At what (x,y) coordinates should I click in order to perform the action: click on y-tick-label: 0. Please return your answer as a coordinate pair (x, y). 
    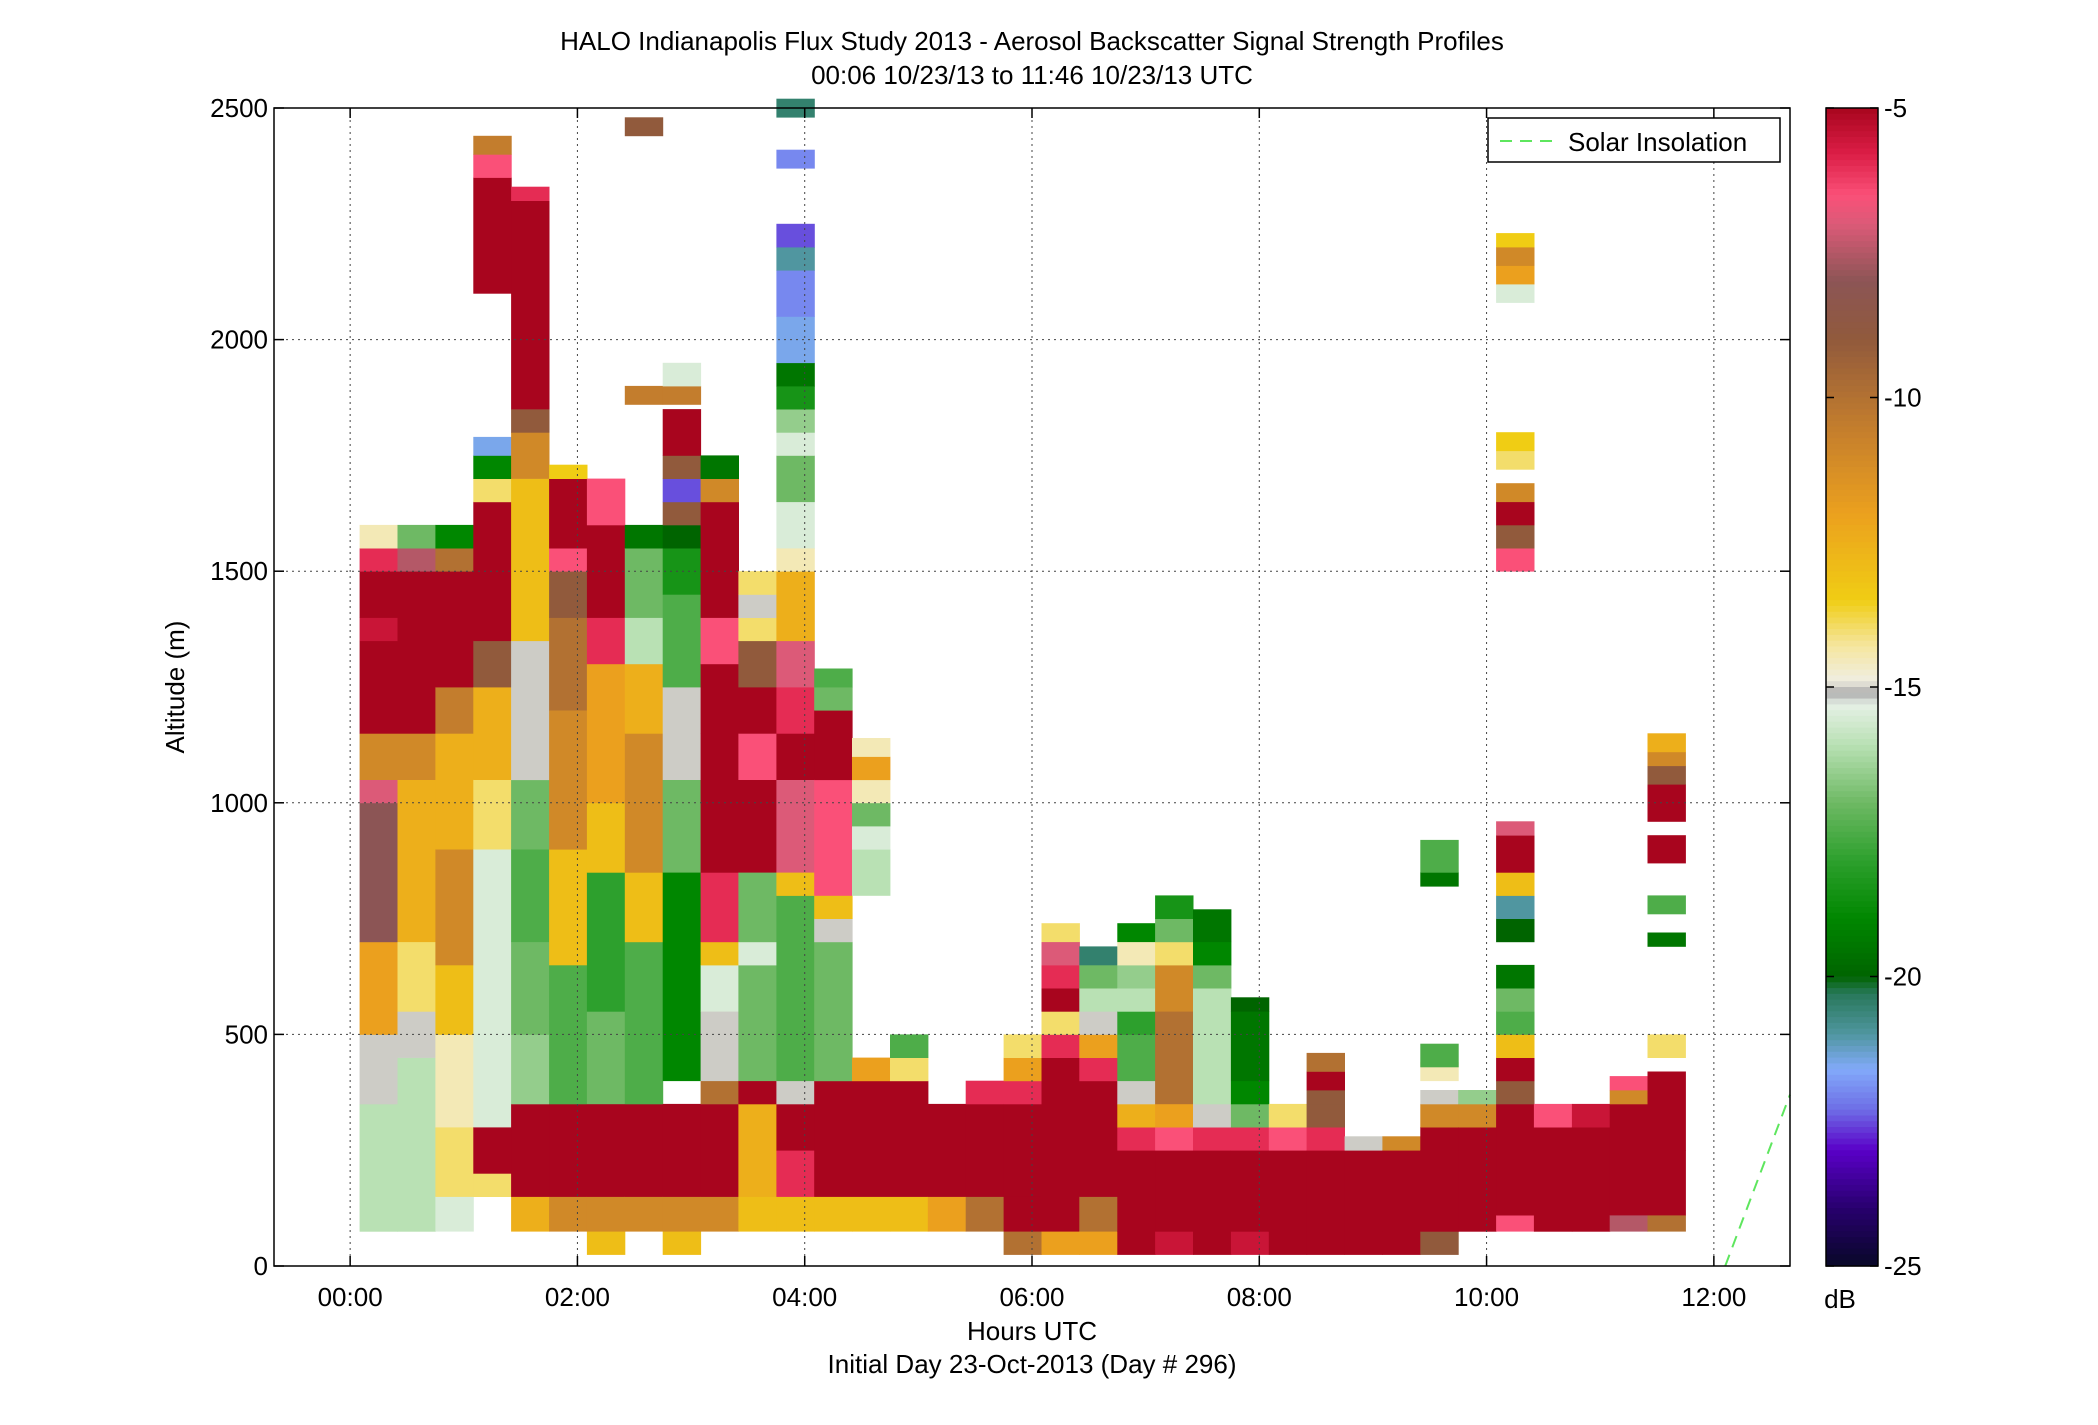
    Looking at the image, I should click on (261, 1266).